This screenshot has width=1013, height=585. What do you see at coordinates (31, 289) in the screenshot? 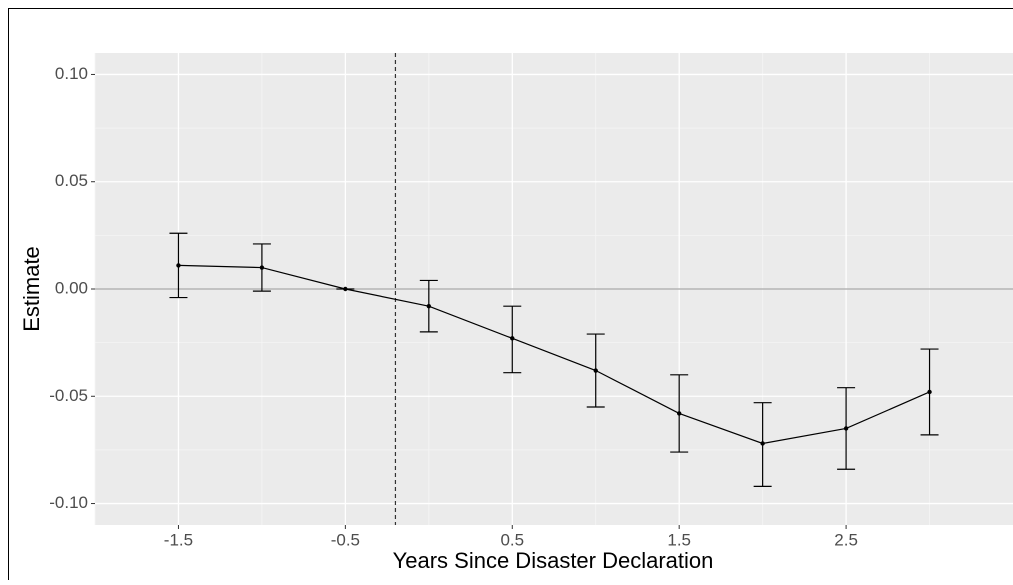
I see `y-axis-title: Estimate` at bounding box center [31, 289].